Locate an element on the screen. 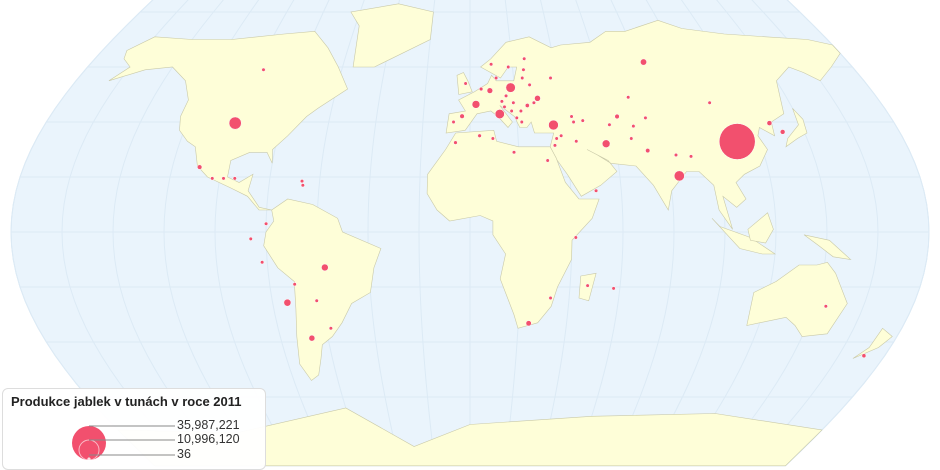 The image size is (940, 470). land-new-guinea is located at coordinates (827, 247).